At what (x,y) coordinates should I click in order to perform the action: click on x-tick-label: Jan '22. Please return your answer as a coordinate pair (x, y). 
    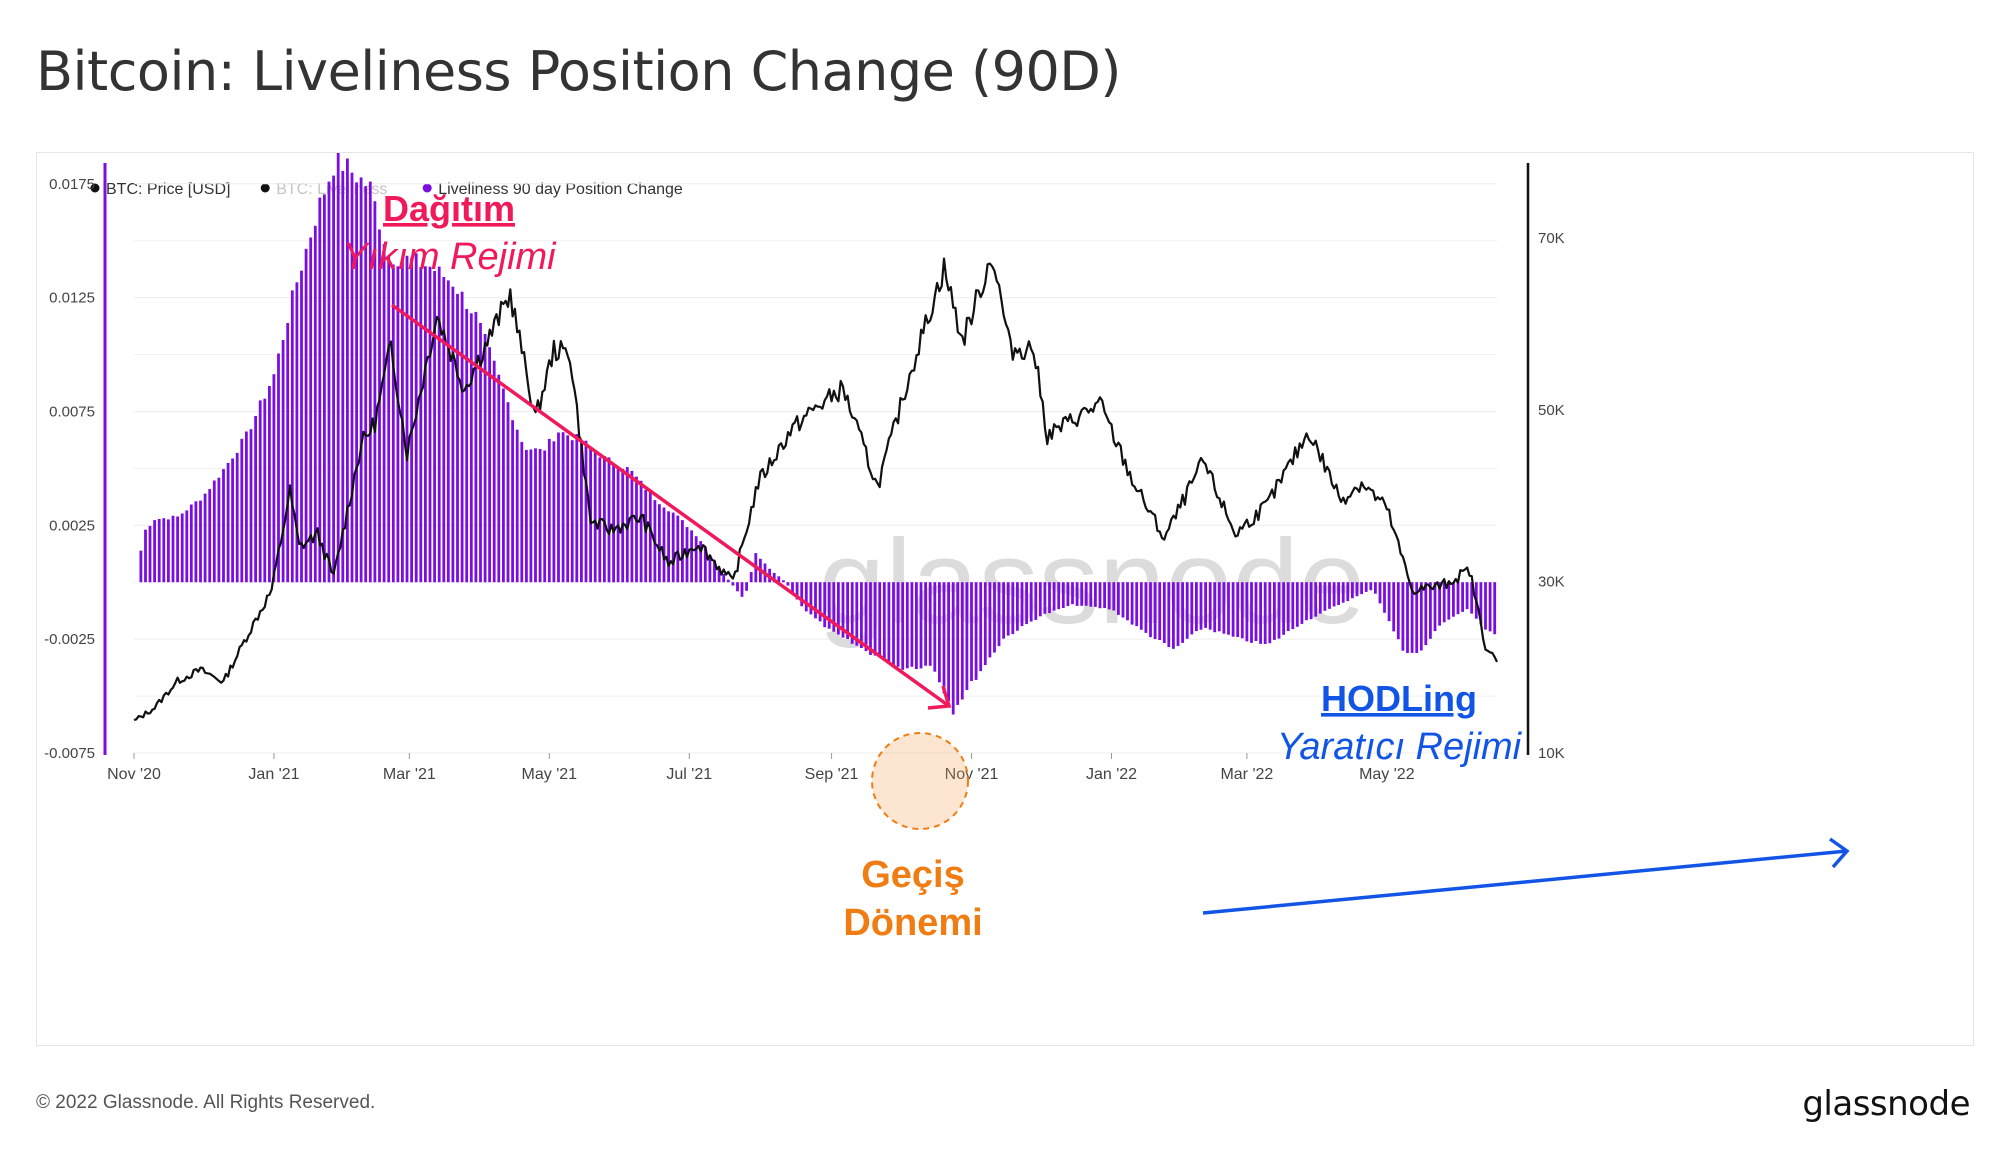
    Looking at the image, I should click on (1111, 774).